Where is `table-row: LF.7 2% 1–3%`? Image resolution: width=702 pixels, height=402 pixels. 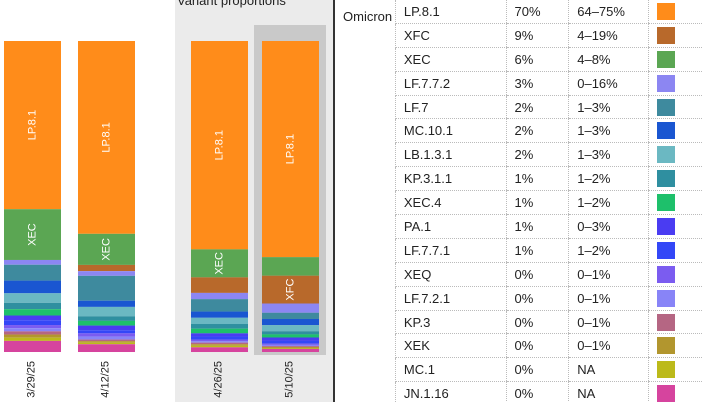 table-row: LF.7 2% 1–3% is located at coordinates (518, 107).